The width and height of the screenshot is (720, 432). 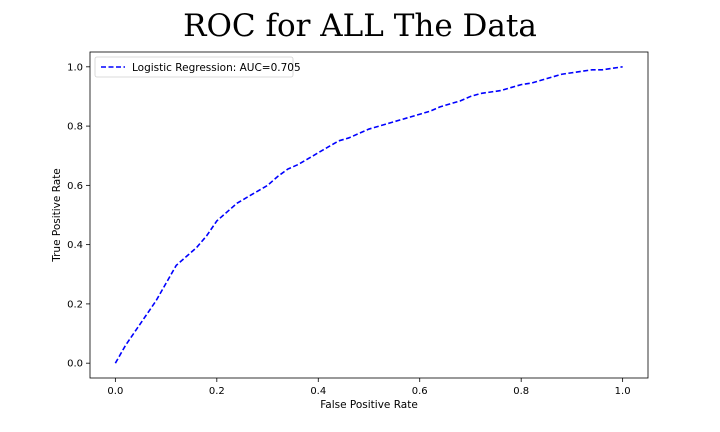 I want to click on y-axis-label: True Positive Rate, so click(x=57, y=215).